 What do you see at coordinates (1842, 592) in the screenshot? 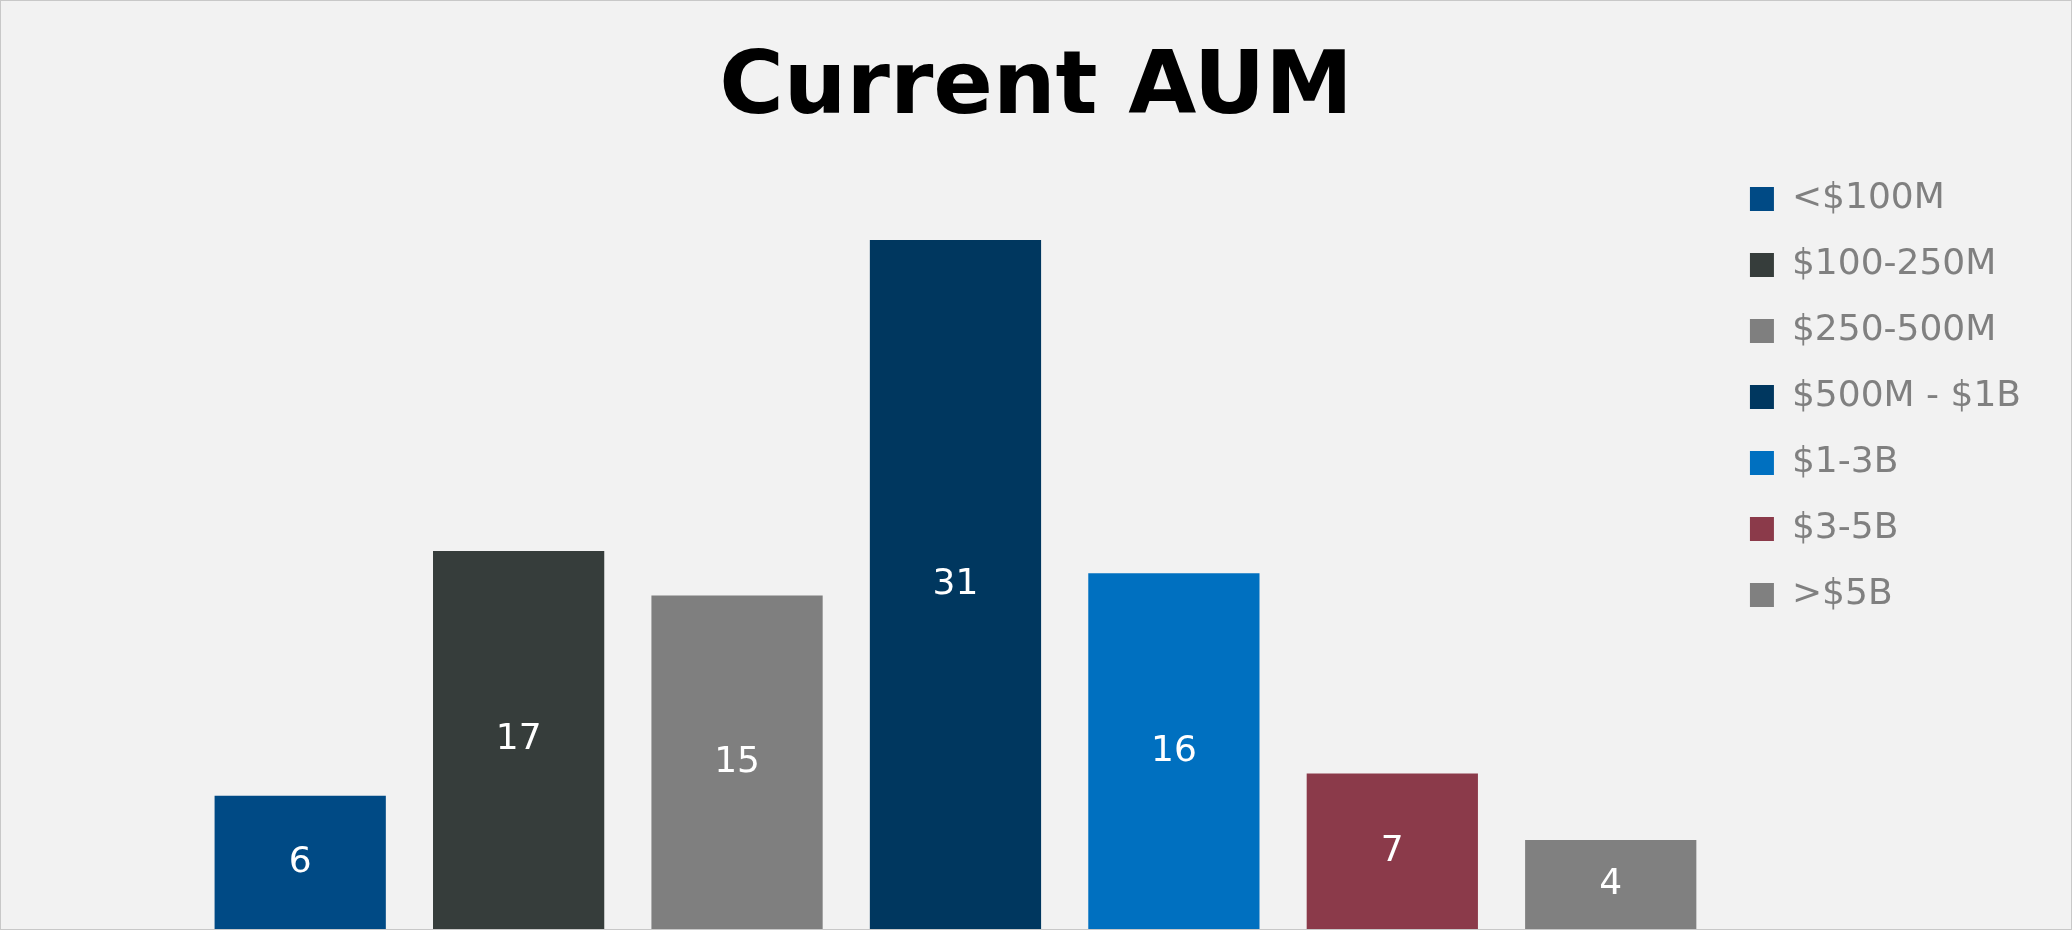
I see `legend-label: >$5B` at bounding box center [1842, 592].